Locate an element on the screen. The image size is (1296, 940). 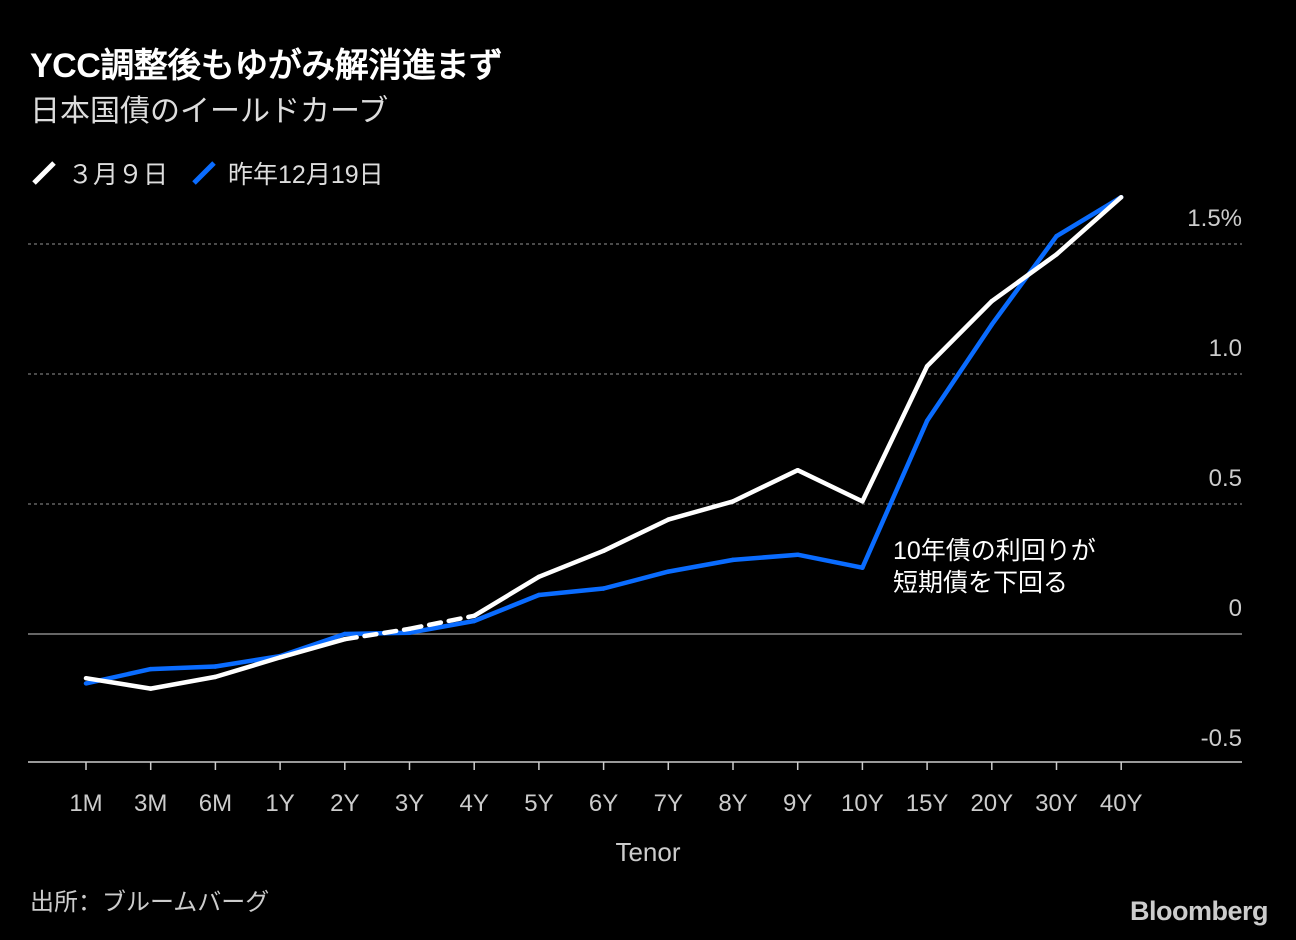
x-tick-label: 1Y is located at coordinates (279, 803).